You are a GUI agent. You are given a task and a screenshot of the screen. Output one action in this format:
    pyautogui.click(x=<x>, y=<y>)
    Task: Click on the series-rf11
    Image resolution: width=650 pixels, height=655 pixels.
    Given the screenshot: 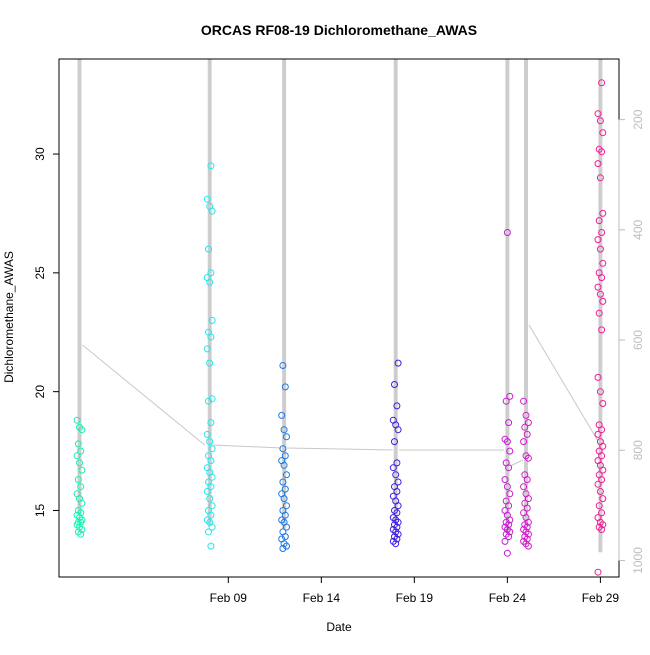 What is the action you would take?
    pyautogui.click(x=395, y=453)
    